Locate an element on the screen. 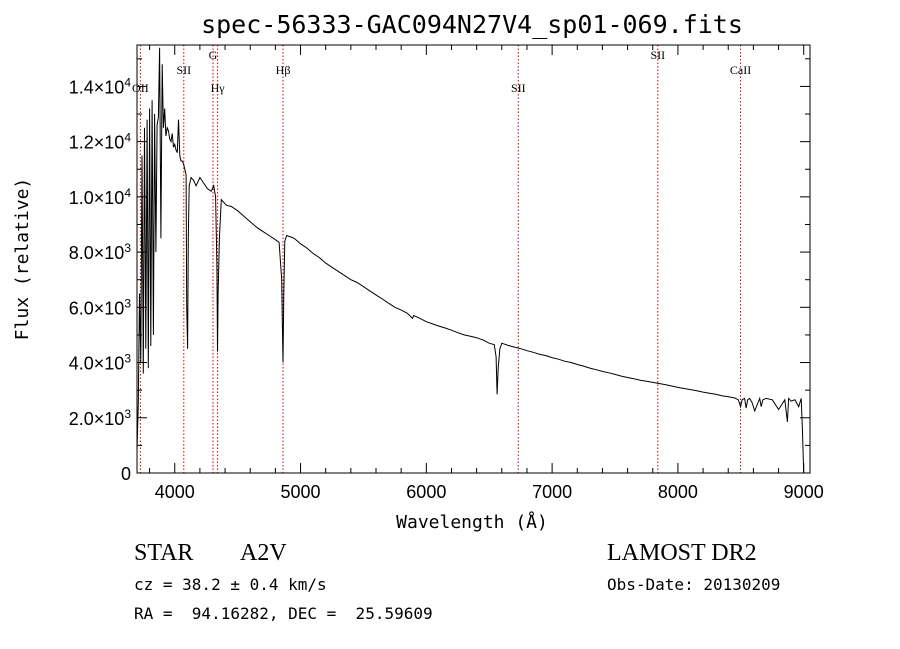 The height and width of the screenshot is (649, 900). redshift-cz: cz = 38.2 ± 0.4 km/s is located at coordinates (230, 584).